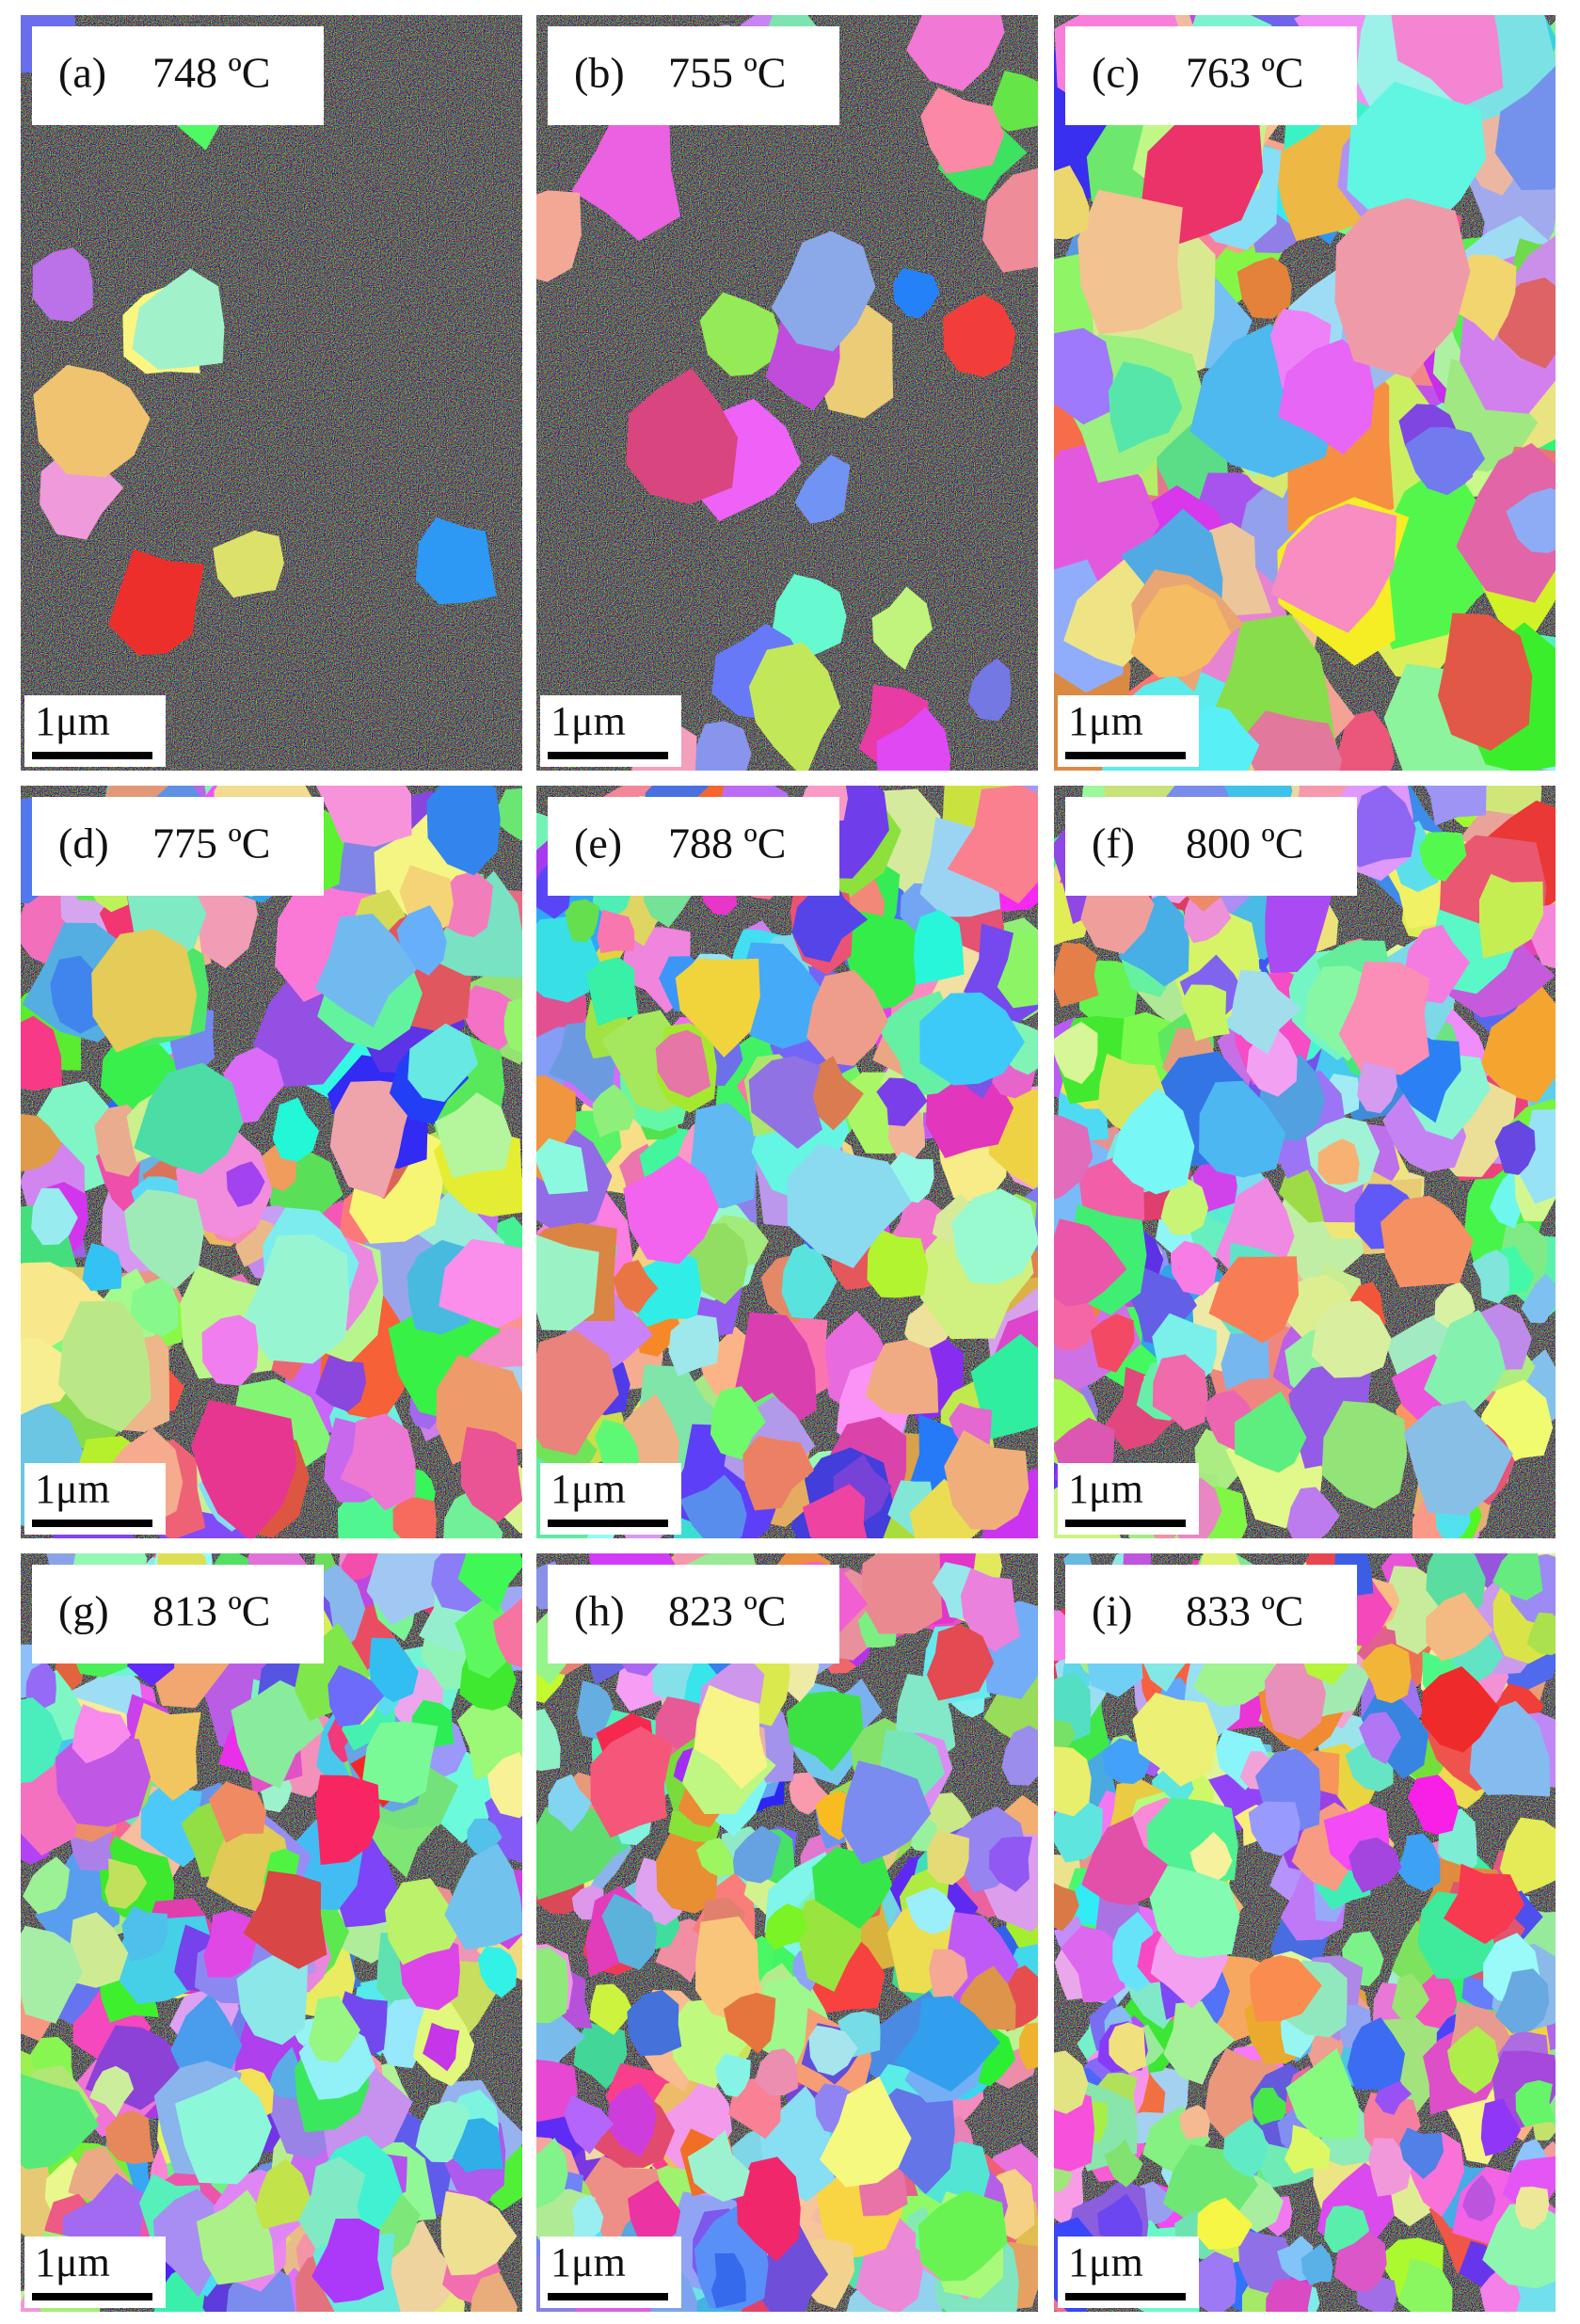 This screenshot has height=2324, width=1580. Describe the element at coordinates (598, 844) in the screenshot. I see `panel-label: (e)` at that location.